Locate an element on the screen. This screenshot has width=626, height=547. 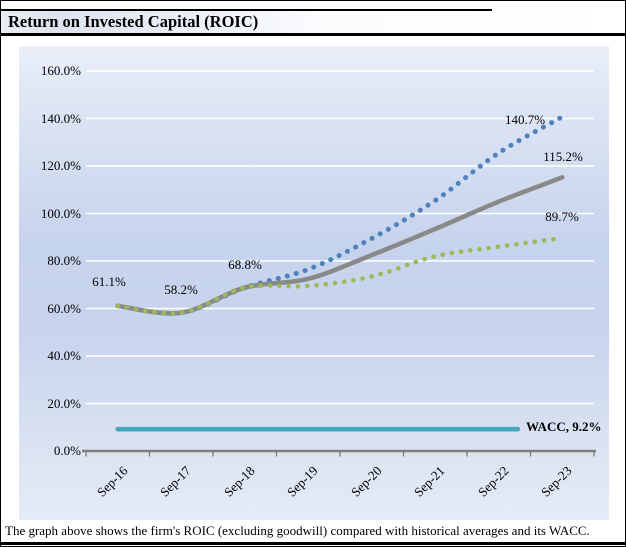
data-point-label: 61.1% is located at coordinates (109, 281).